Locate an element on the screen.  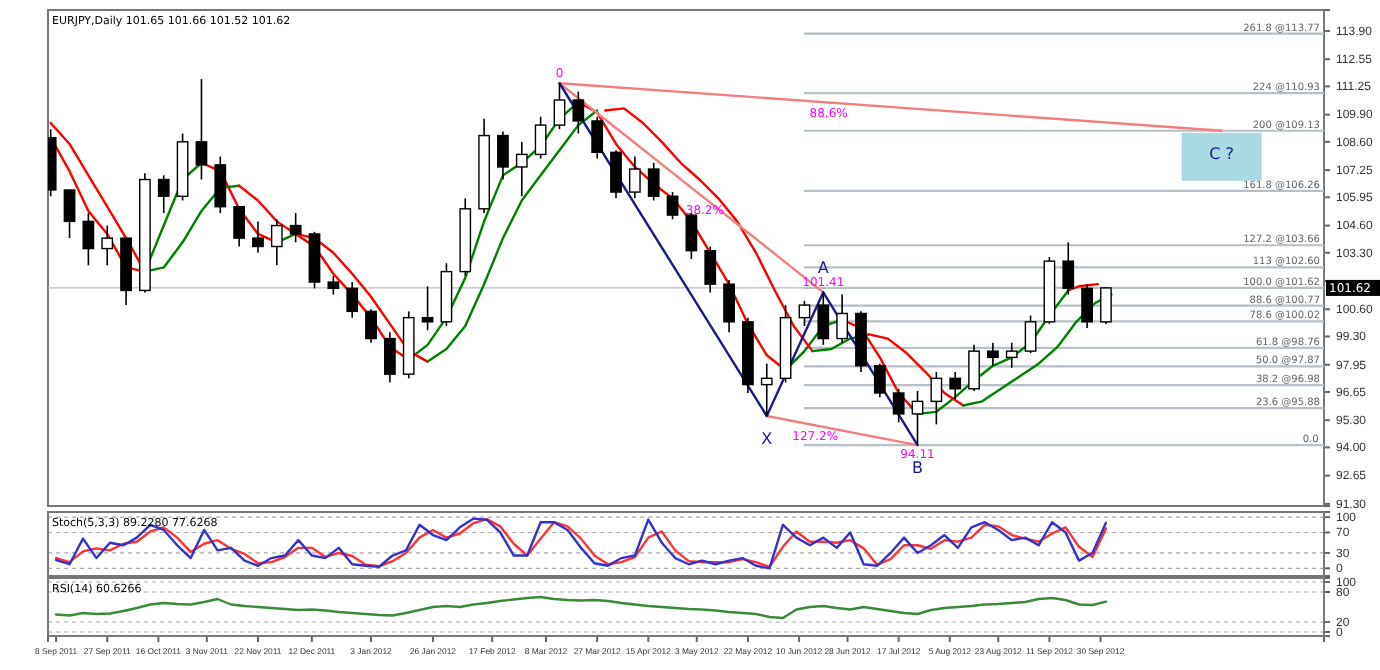
annotation: A is located at coordinates (823, 267).